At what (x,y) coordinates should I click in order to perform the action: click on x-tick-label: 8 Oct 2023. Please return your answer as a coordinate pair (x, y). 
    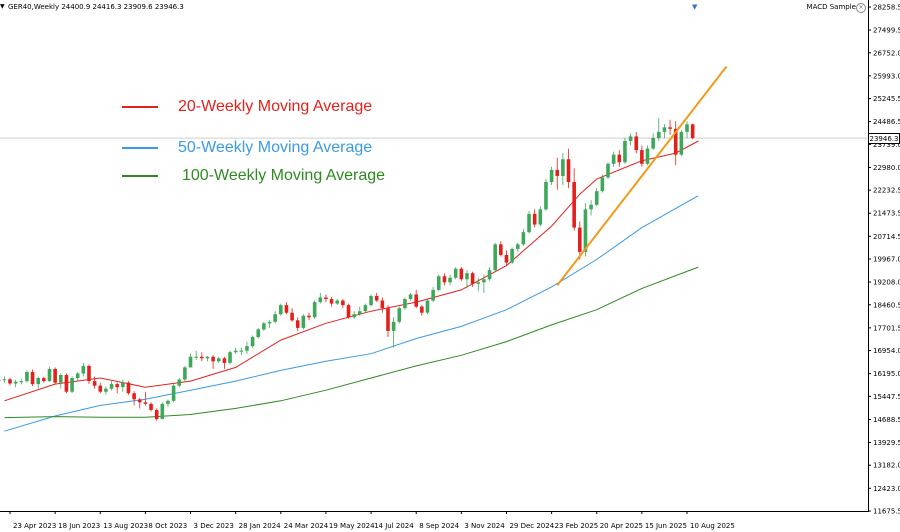
    Looking at the image, I should click on (167, 526).